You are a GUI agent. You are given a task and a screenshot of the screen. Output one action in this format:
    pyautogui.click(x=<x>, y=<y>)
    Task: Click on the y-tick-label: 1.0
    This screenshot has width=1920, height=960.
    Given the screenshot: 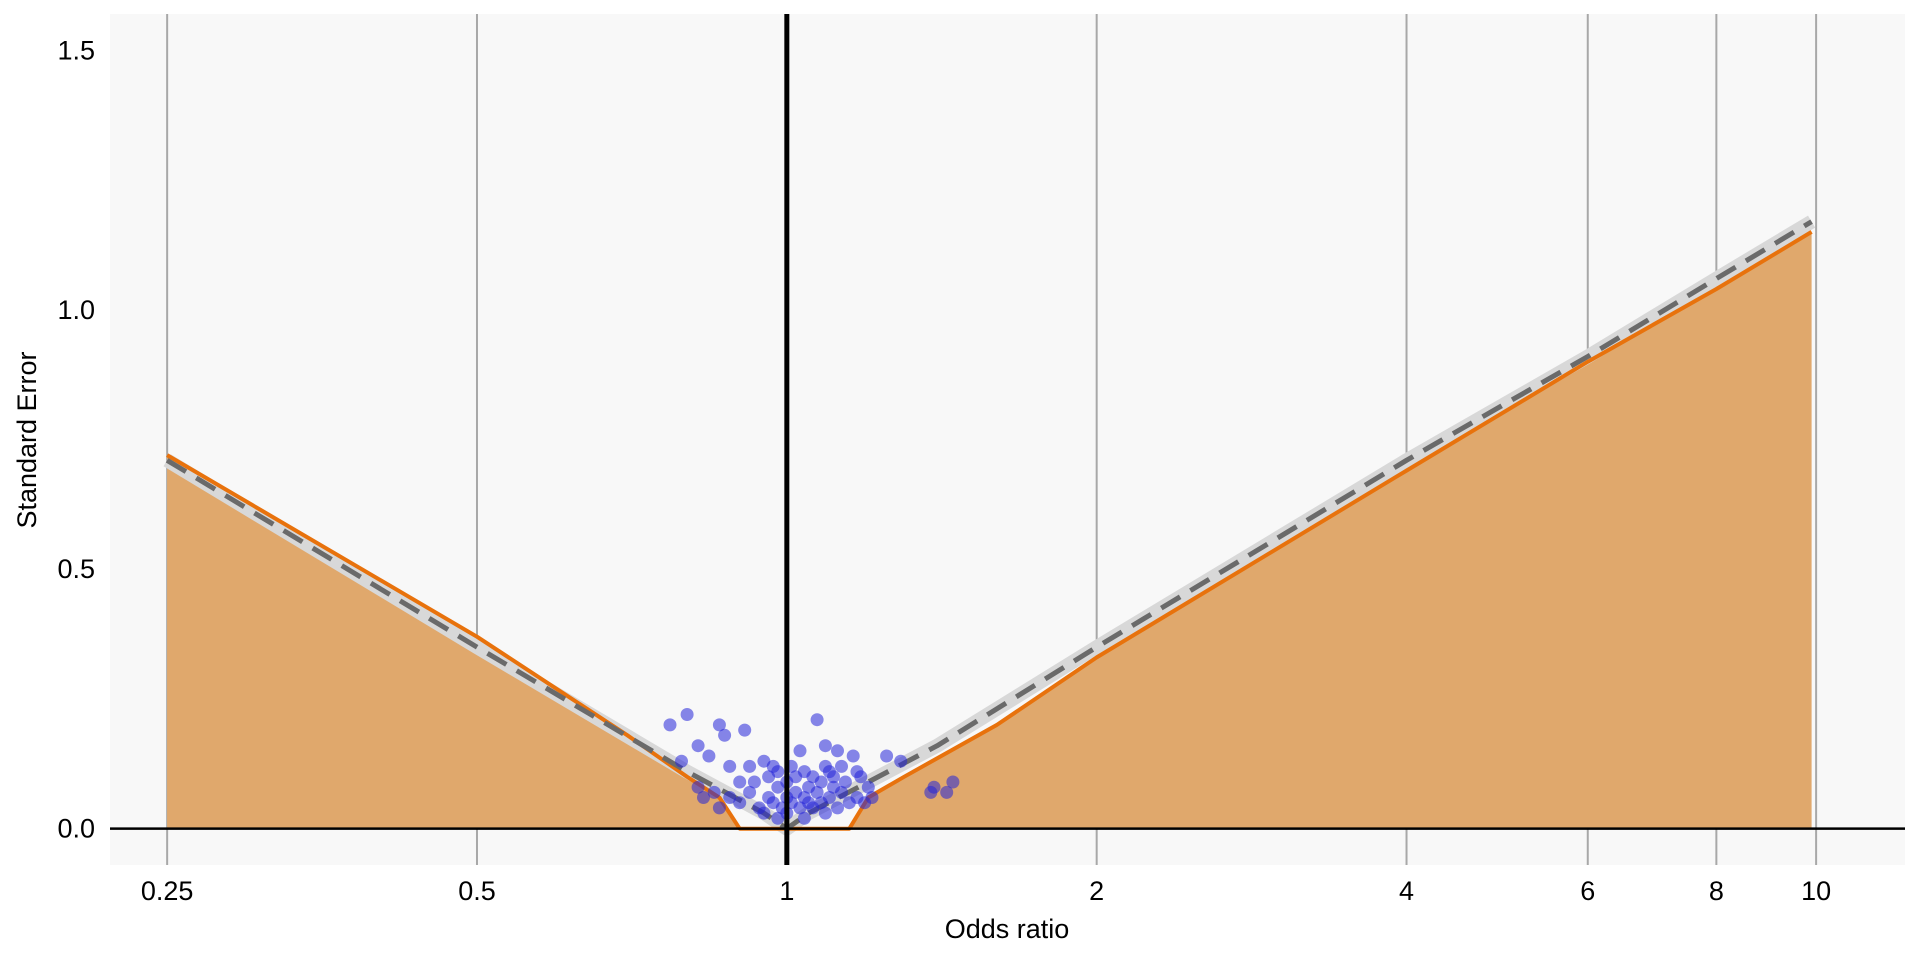 What is the action you would take?
    pyautogui.click(x=76, y=310)
    